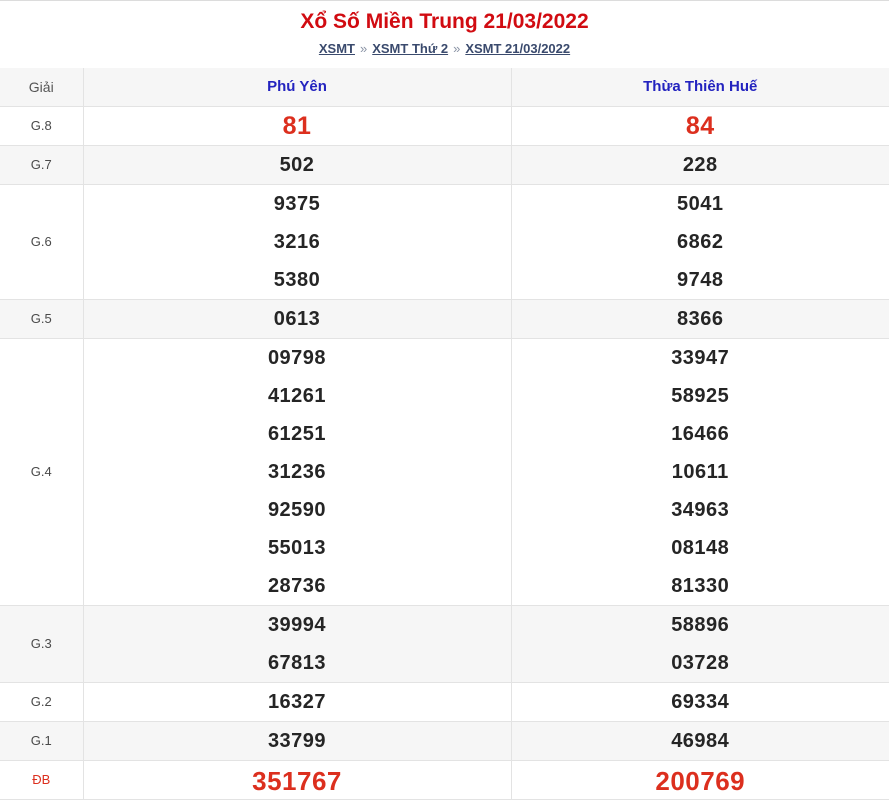 This screenshot has width=889, height=803. I want to click on prize-number: 200769, so click(700, 780).